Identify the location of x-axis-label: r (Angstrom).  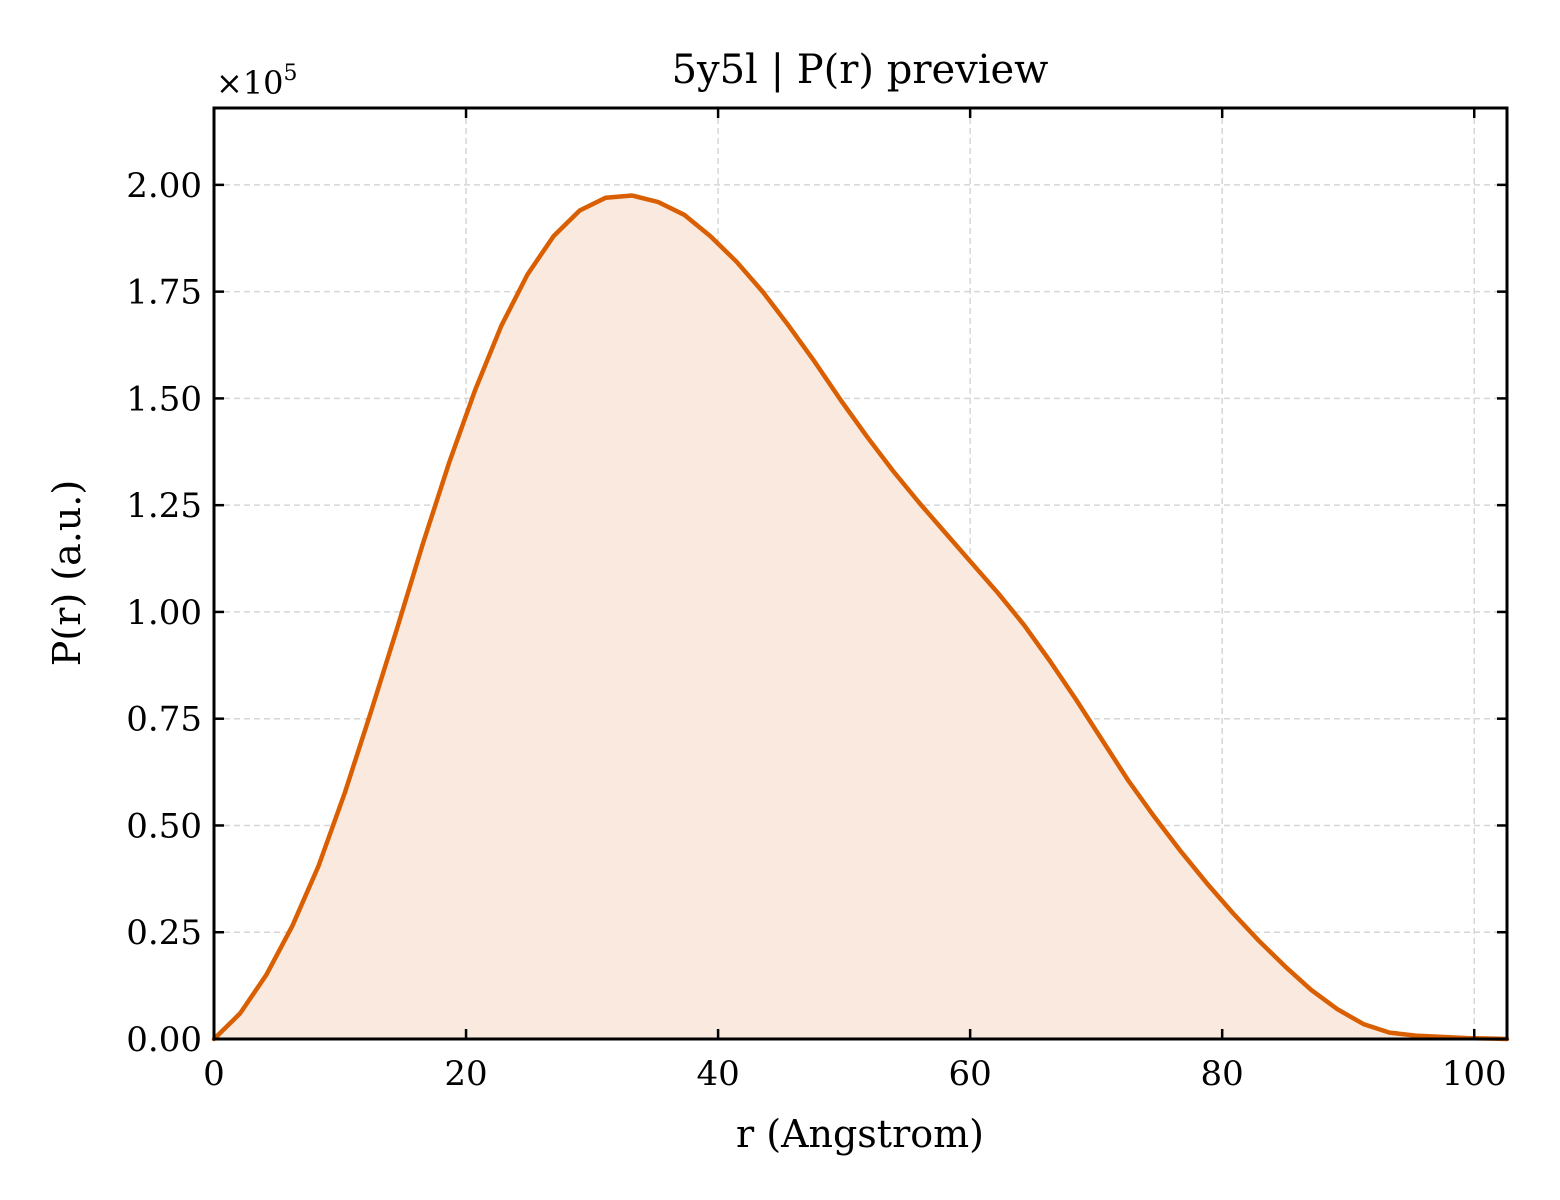
(860, 1134).